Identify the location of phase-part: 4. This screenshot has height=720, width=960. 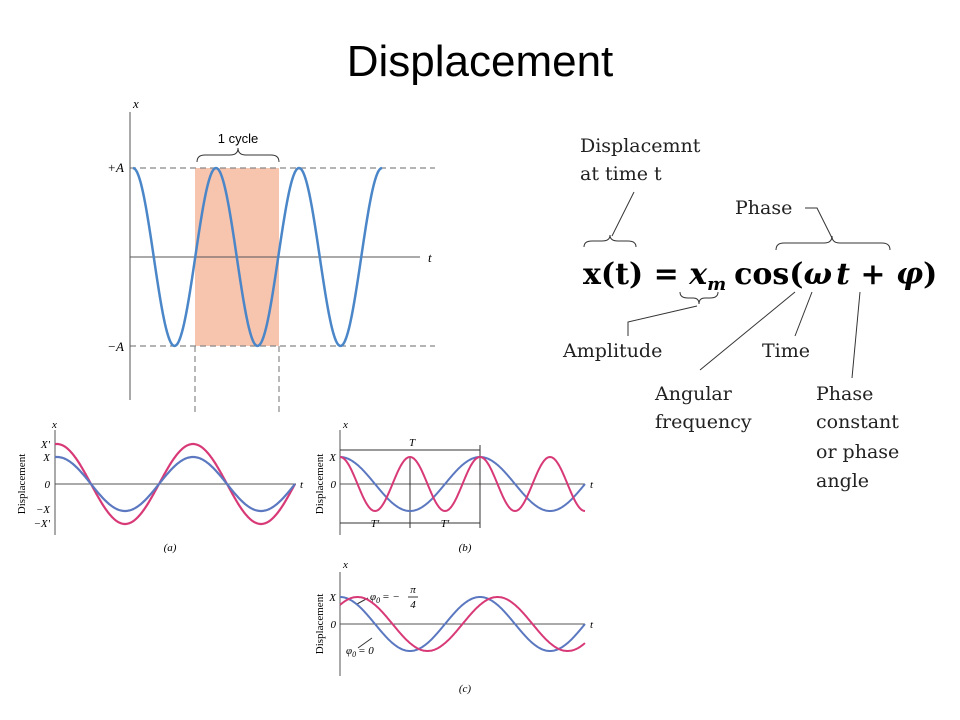
(413, 605).